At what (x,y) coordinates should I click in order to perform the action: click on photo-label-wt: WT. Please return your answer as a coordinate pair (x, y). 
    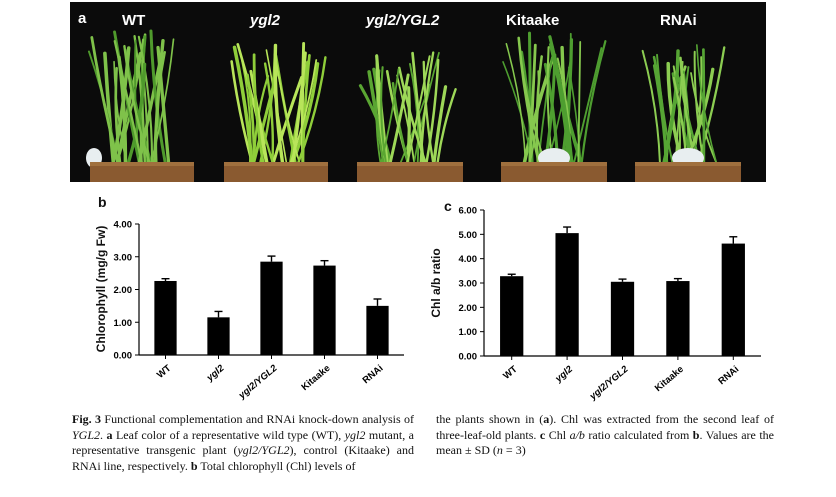
    Looking at the image, I should click on (134, 20).